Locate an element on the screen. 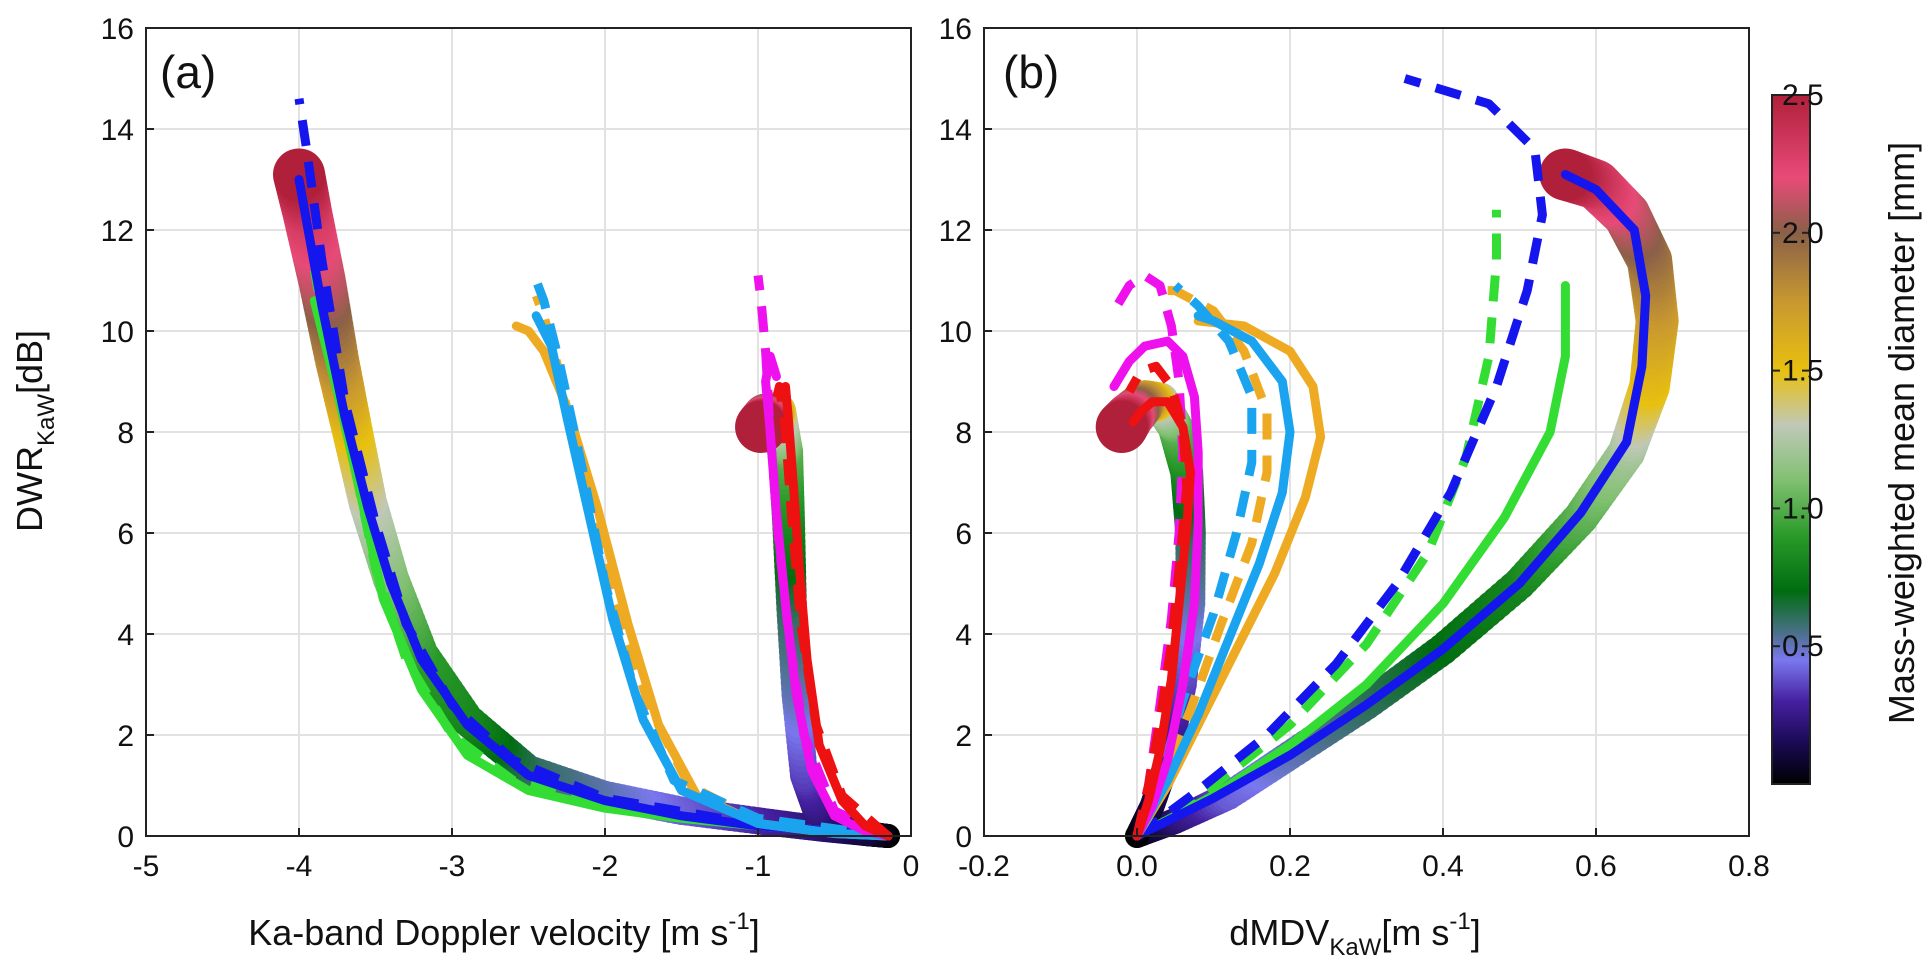 The image size is (1931, 972). x-tick-label: -2 is located at coordinates (605, 866).